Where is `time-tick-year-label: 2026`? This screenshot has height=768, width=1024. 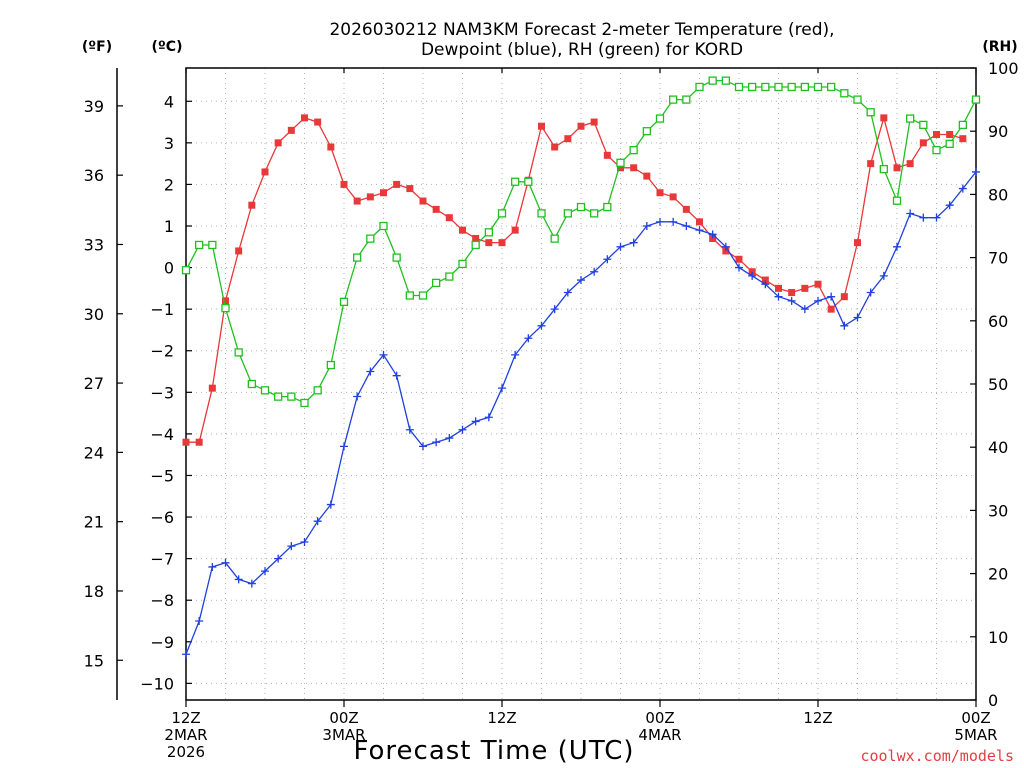
time-tick-year-label: 2026 is located at coordinates (186, 752).